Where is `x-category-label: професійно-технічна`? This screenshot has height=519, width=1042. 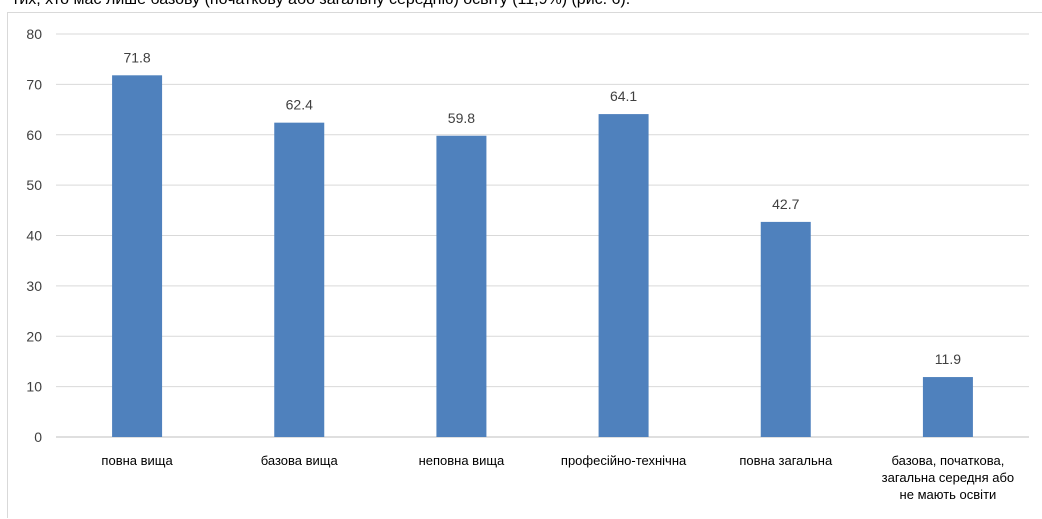
x-category-label: професійно-технічна is located at coordinates (624, 460).